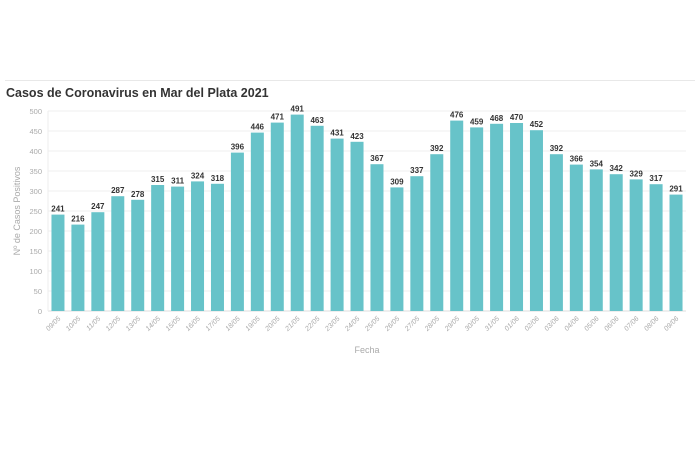 This screenshot has height=450, width=700. What do you see at coordinates (352, 324) in the screenshot?
I see `x-tick-label: 24/05` at bounding box center [352, 324].